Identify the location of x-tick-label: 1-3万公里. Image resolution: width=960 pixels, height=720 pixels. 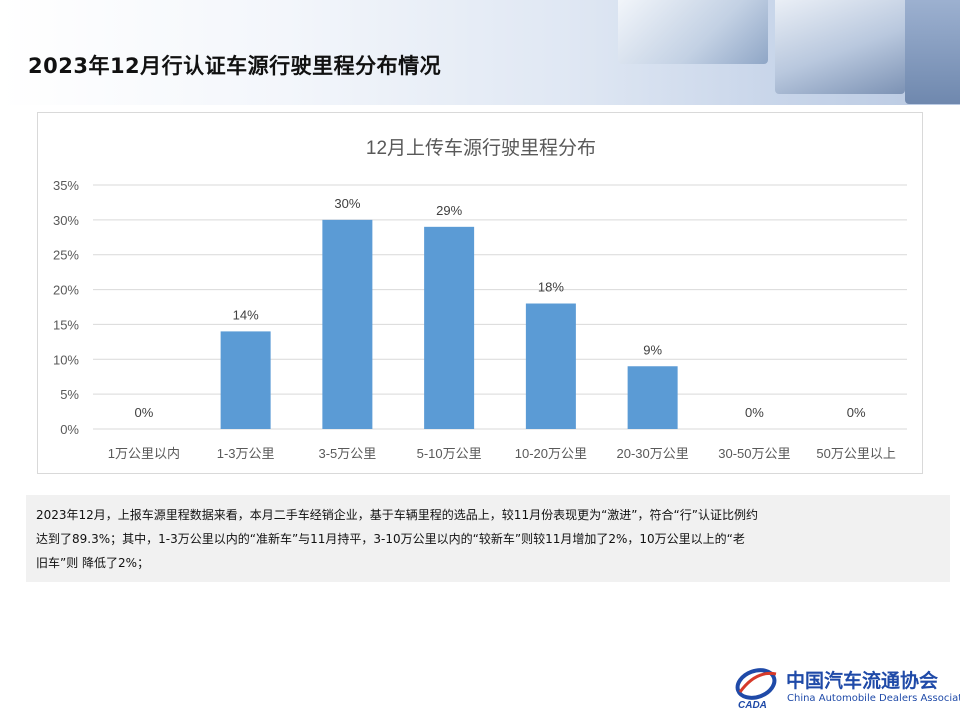
(246, 453).